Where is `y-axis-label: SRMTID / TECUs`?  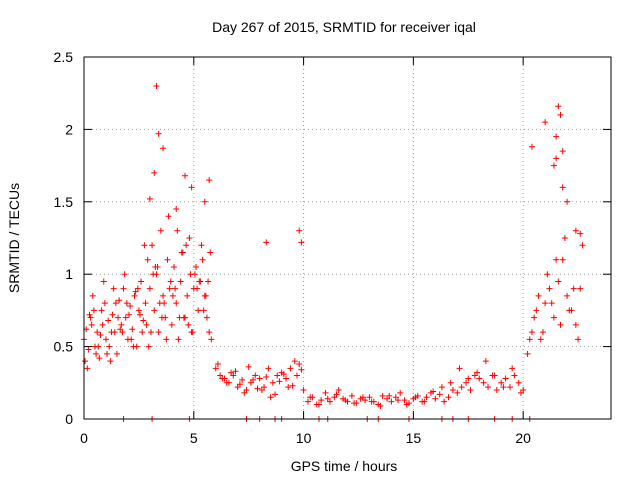
y-axis-label: SRMTID / TECUs is located at coordinates (14, 238).